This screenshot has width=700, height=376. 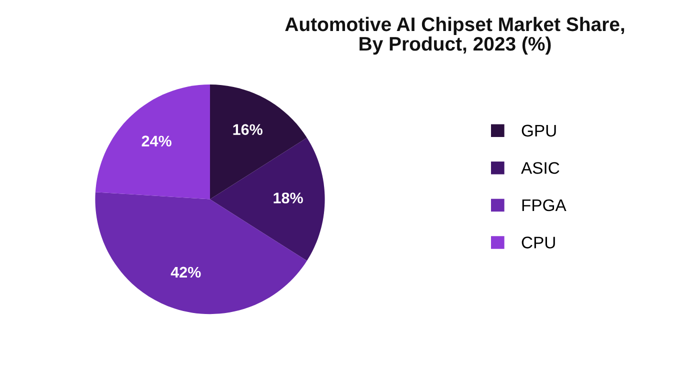 What do you see at coordinates (157, 141) in the screenshot?
I see `data-label: 24%` at bounding box center [157, 141].